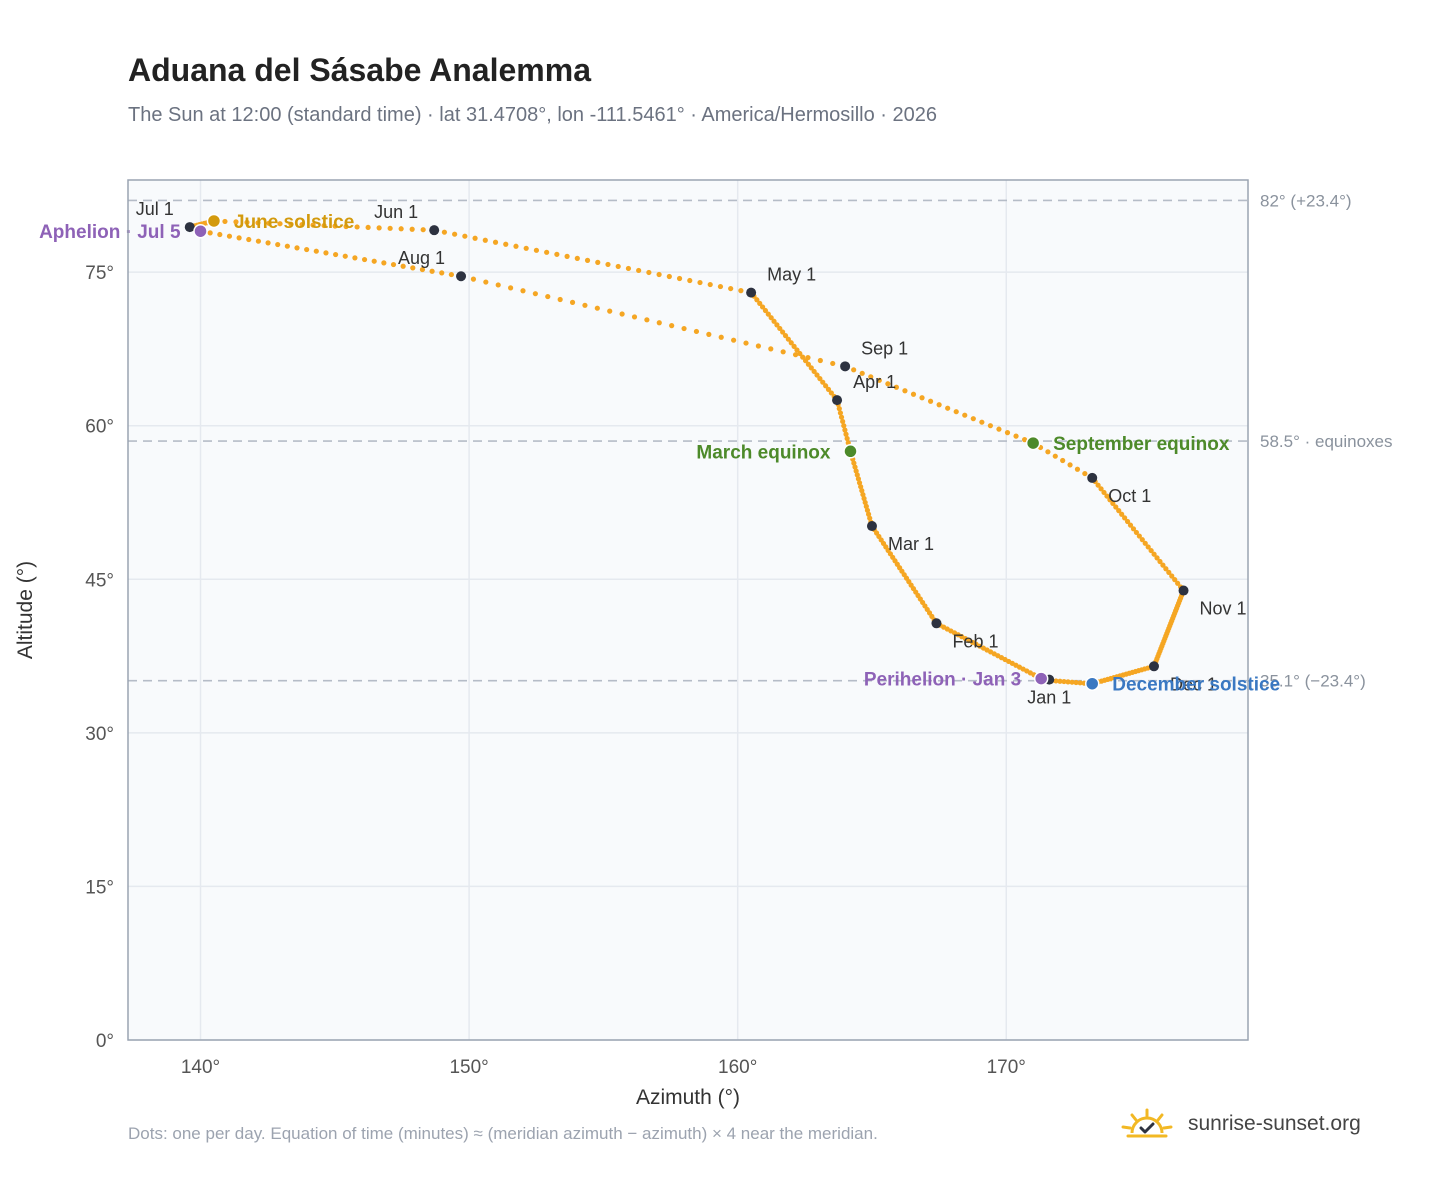 This screenshot has width=1448, height=1188. Describe the element at coordinates (99, 580) in the screenshot. I see `y-tick-label: 45°` at that location.